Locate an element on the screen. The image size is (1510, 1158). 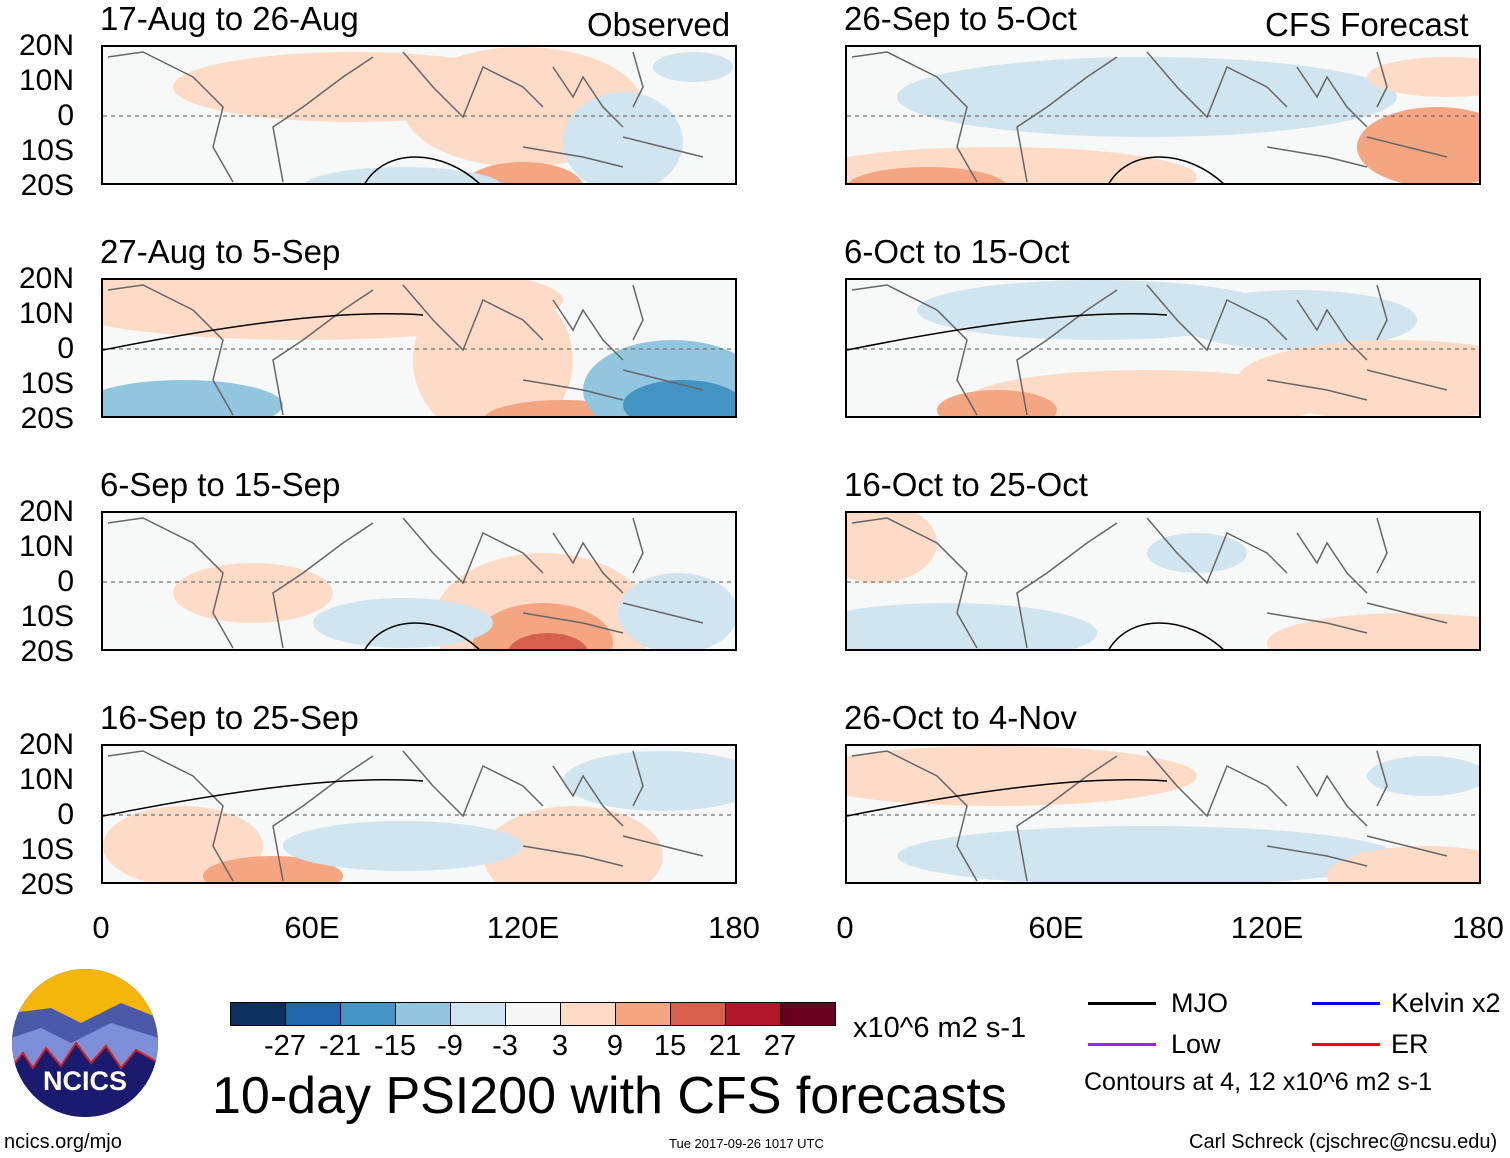
panel-title: 17-Aug to 26-Aug is located at coordinates (229, 18).